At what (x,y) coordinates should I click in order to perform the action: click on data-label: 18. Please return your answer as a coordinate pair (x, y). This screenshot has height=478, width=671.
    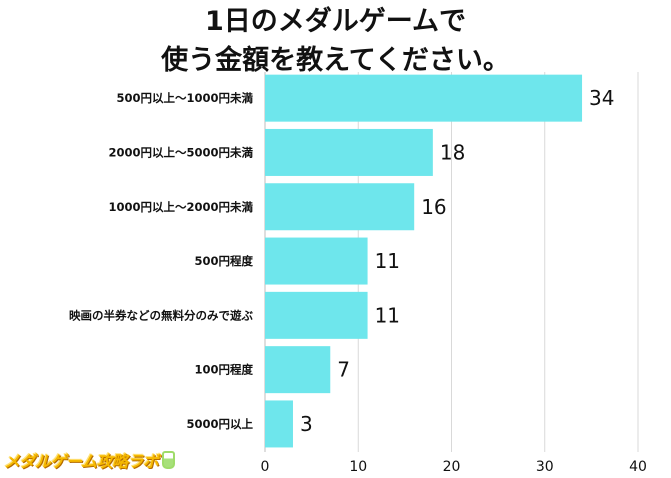
    Looking at the image, I should click on (452, 152).